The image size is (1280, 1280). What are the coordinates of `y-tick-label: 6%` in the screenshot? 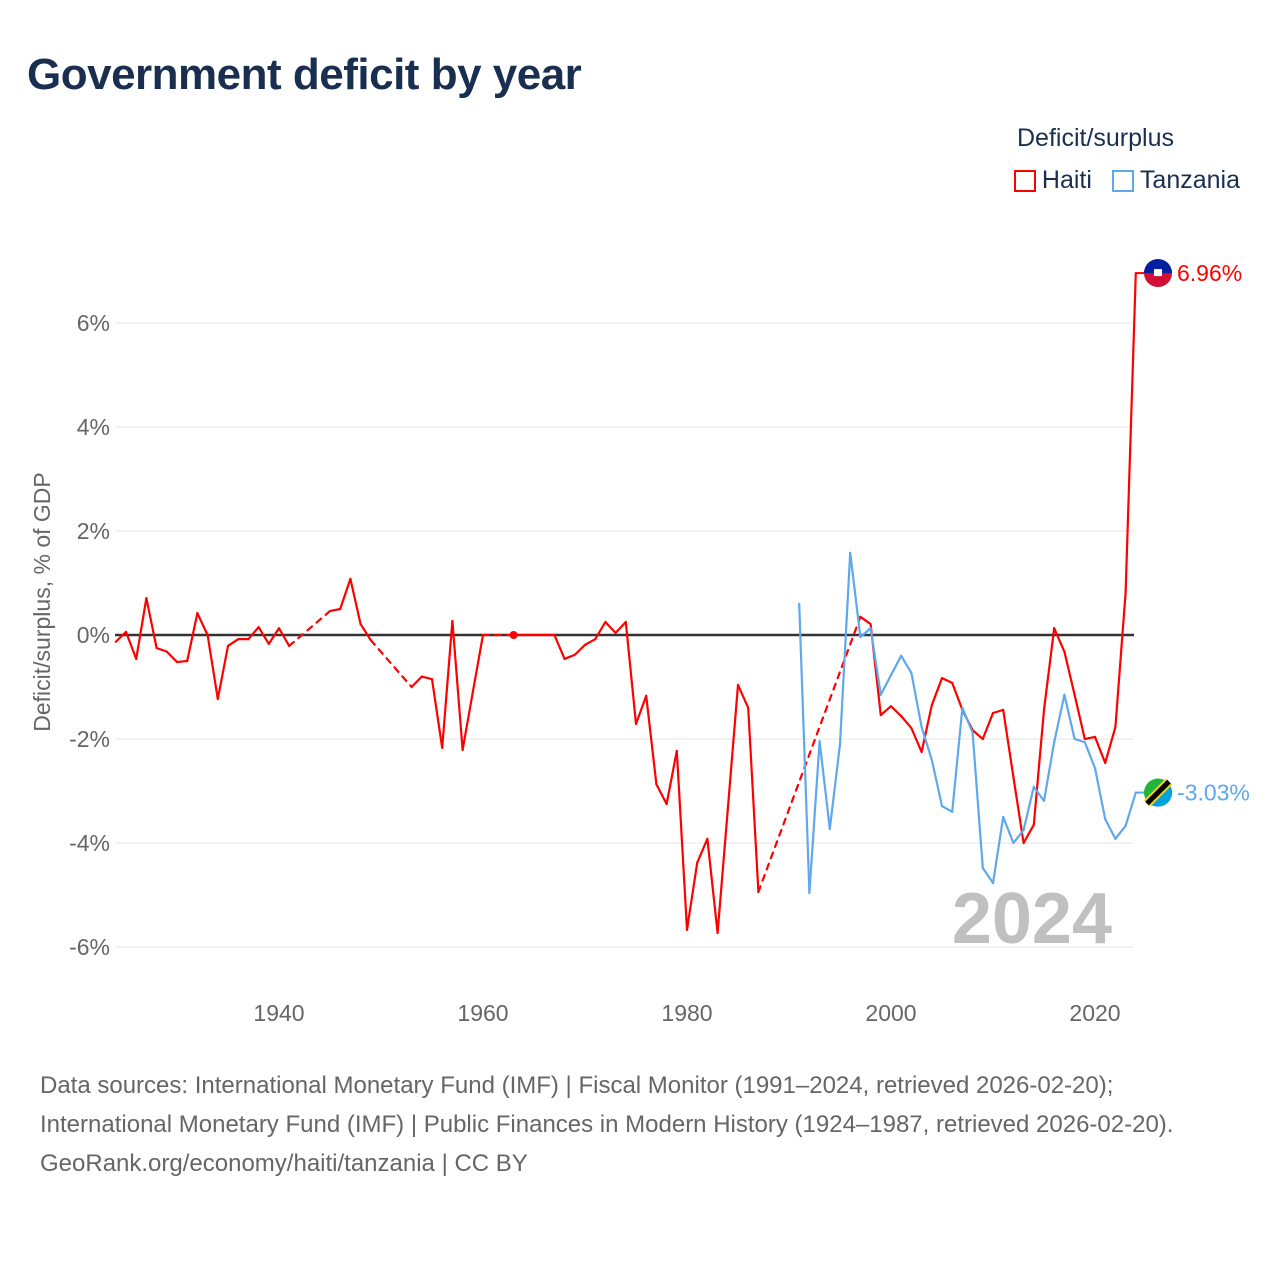 It's located at (93, 323).